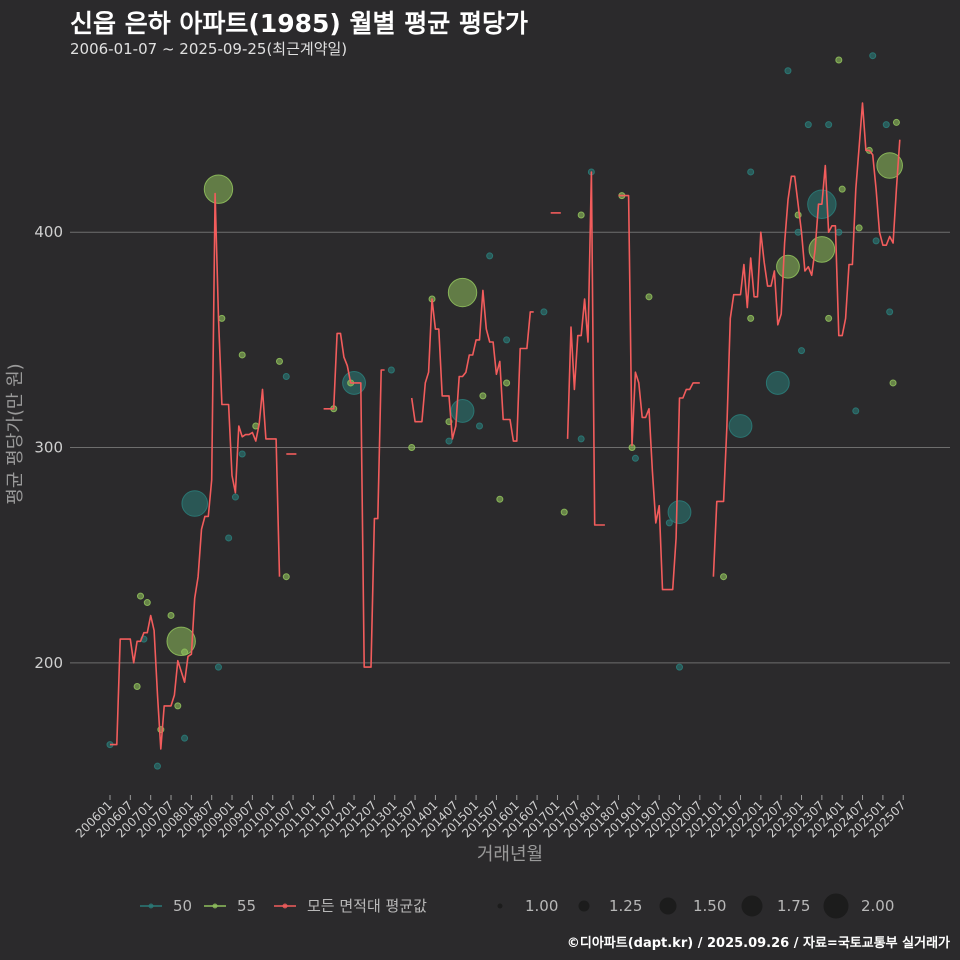 Image resolution: width=960 pixels, height=960 pixels. Describe the element at coordinates (367, 906) in the screenshot. I see `legend-label: 모든 면적대 평균값` at that location.